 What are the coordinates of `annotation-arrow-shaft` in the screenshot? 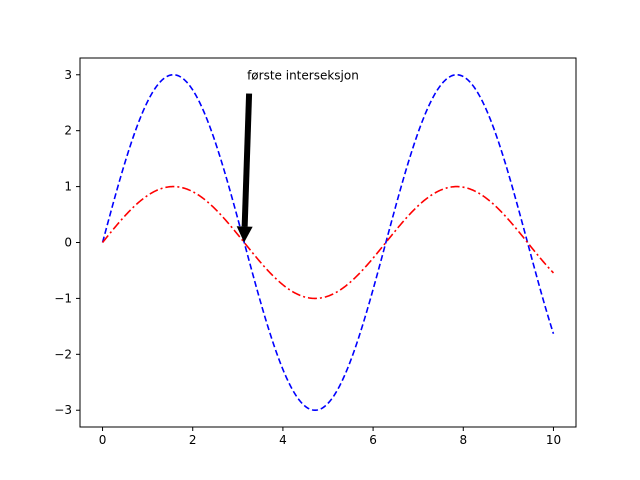 It's located at (247, 160).